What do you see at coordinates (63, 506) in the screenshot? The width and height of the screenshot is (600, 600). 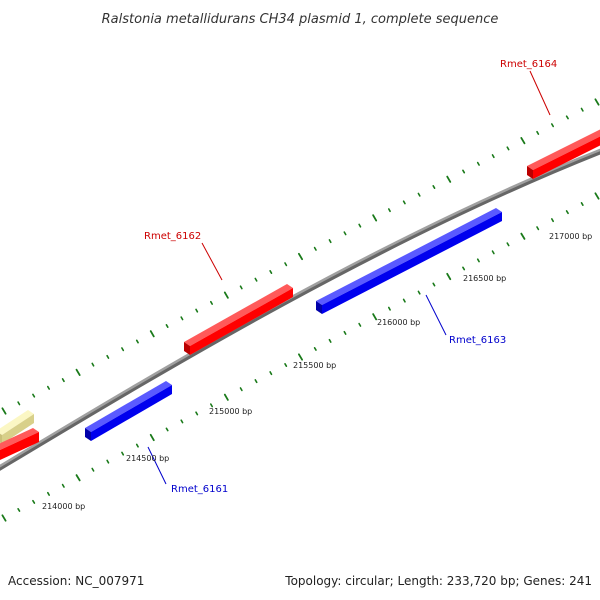 I see `tick-label: 214000 bp` at bounding box center [63, 506].